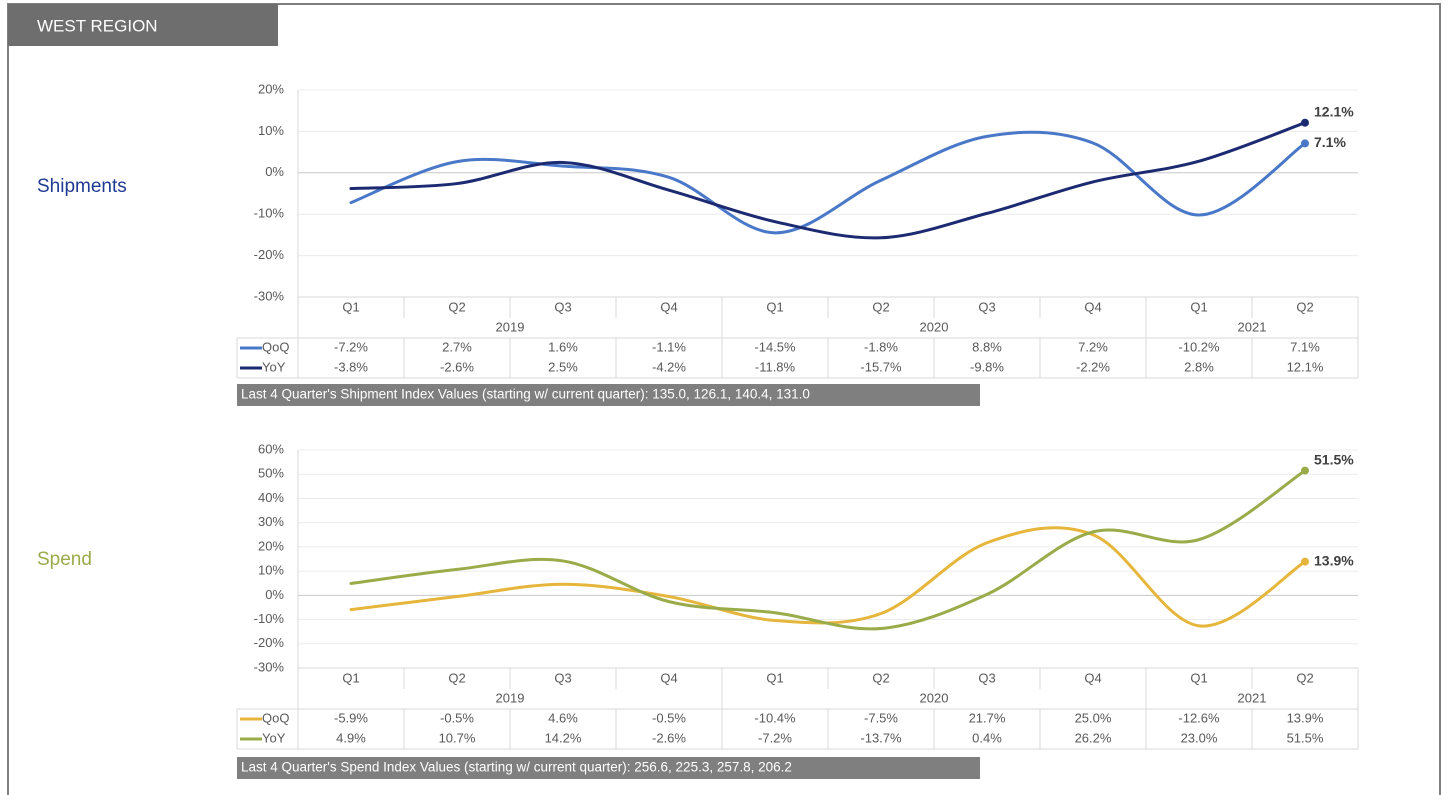  I want to click on table-value: -9.8%, so click(987, 366).